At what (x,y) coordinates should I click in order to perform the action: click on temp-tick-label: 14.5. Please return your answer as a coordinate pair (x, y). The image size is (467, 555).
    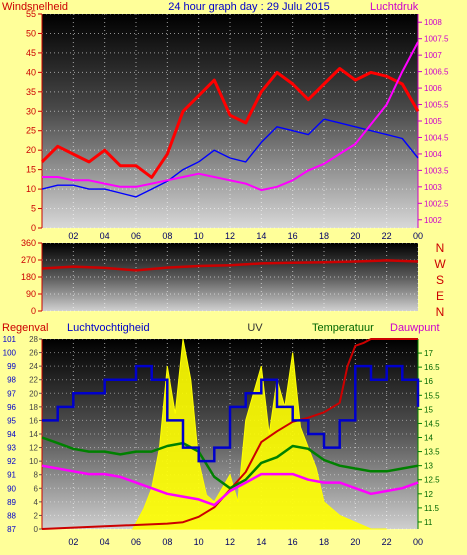
    Looking at the image, I should click on (432, 423).